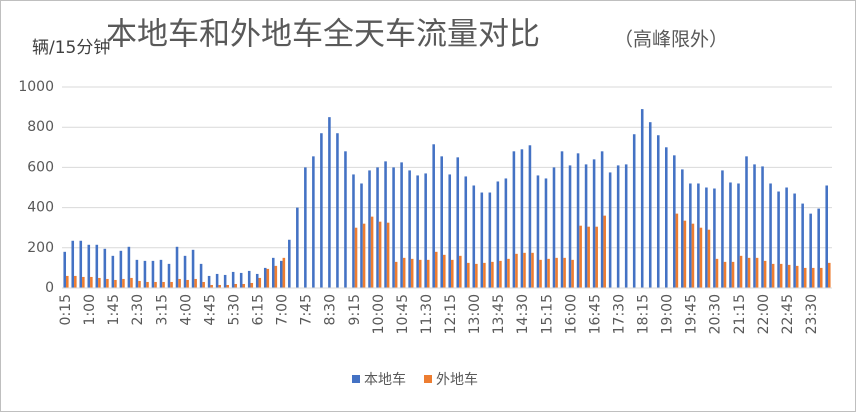  I want to click on x-tick-label: 15:15, so click(547, 314).